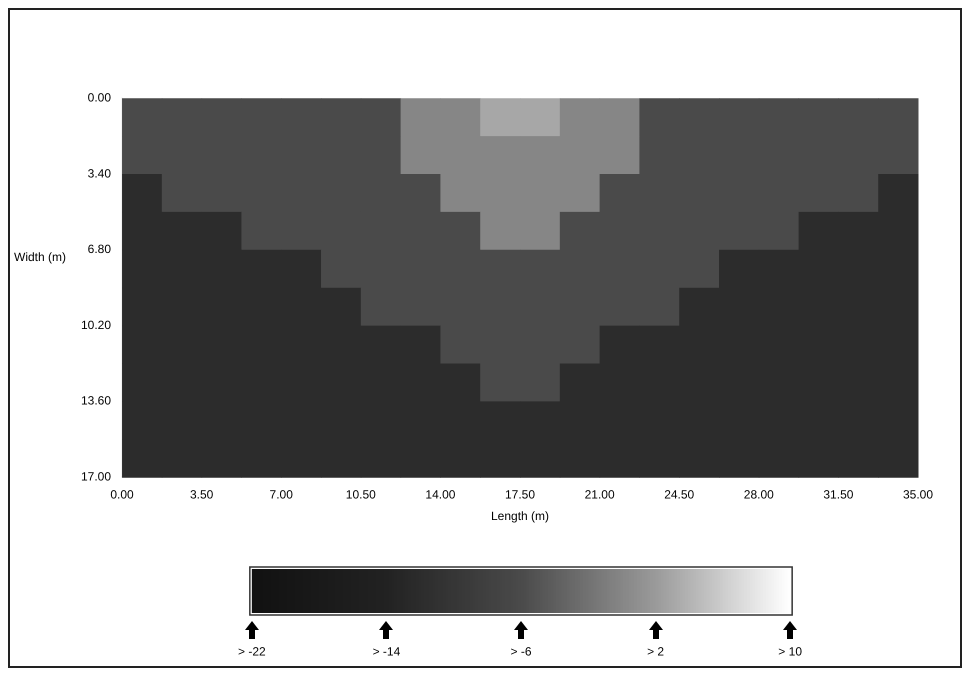 The image size is (972, 679). Describe the element at coordinates (40, 257) in the screenshot. I see `y-axis-title: Width (m)` at that location.